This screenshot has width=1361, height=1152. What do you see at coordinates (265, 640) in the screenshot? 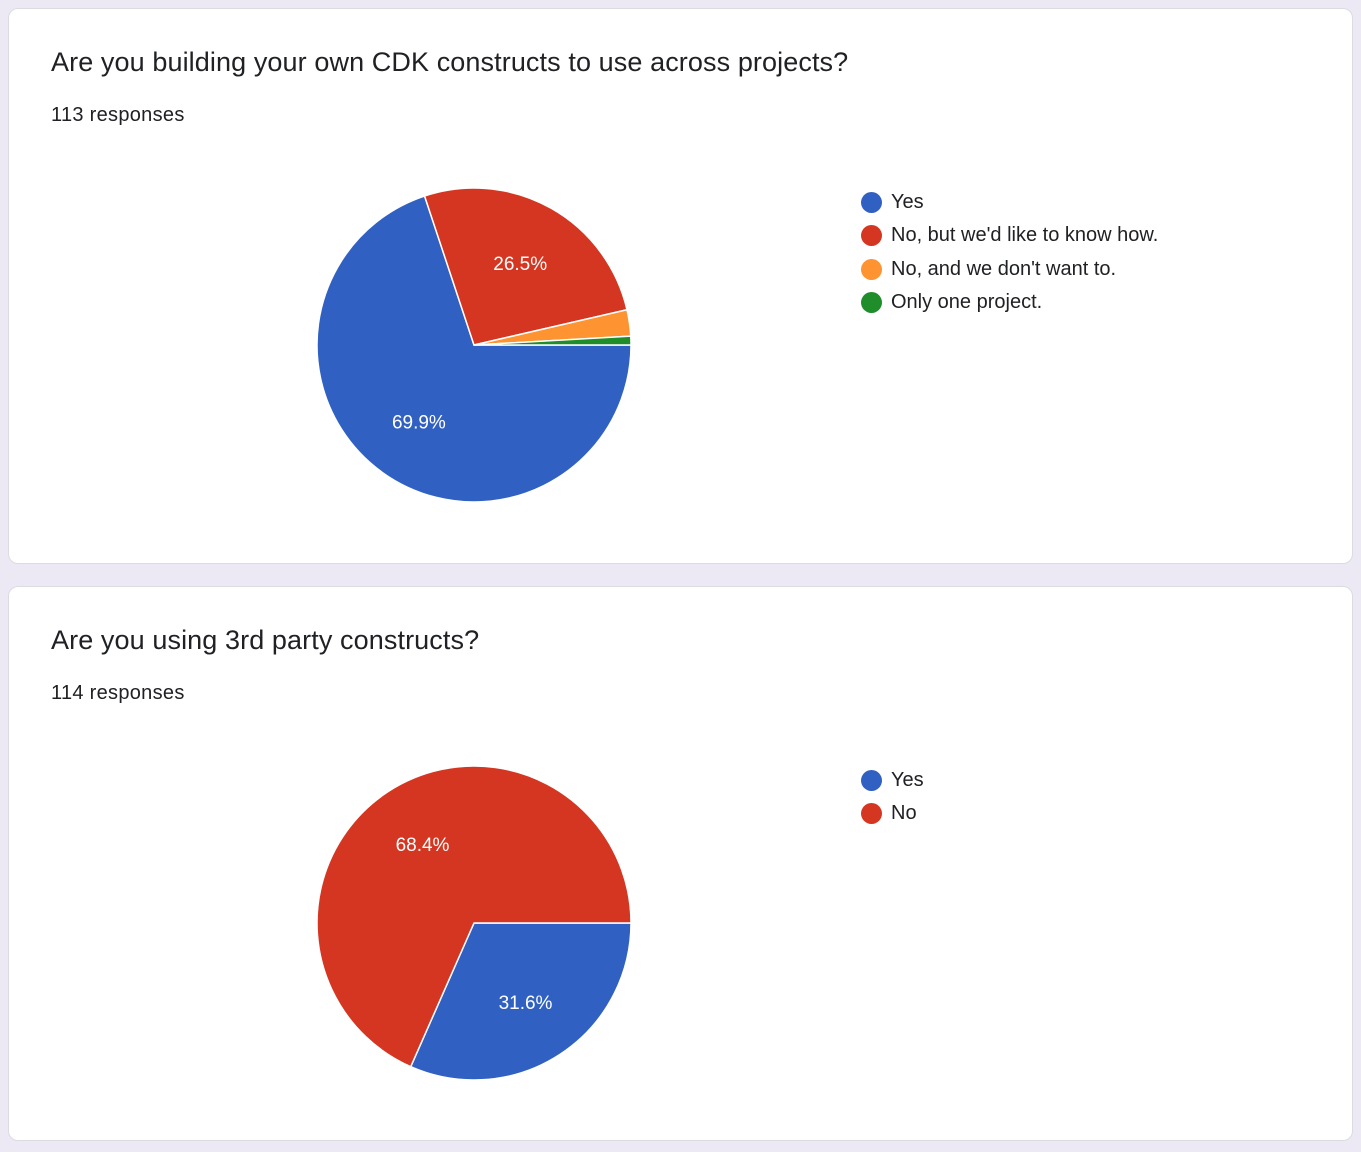
I see `question-title: Are you using 3rd party constructs?` at bounding box center [265, 640].